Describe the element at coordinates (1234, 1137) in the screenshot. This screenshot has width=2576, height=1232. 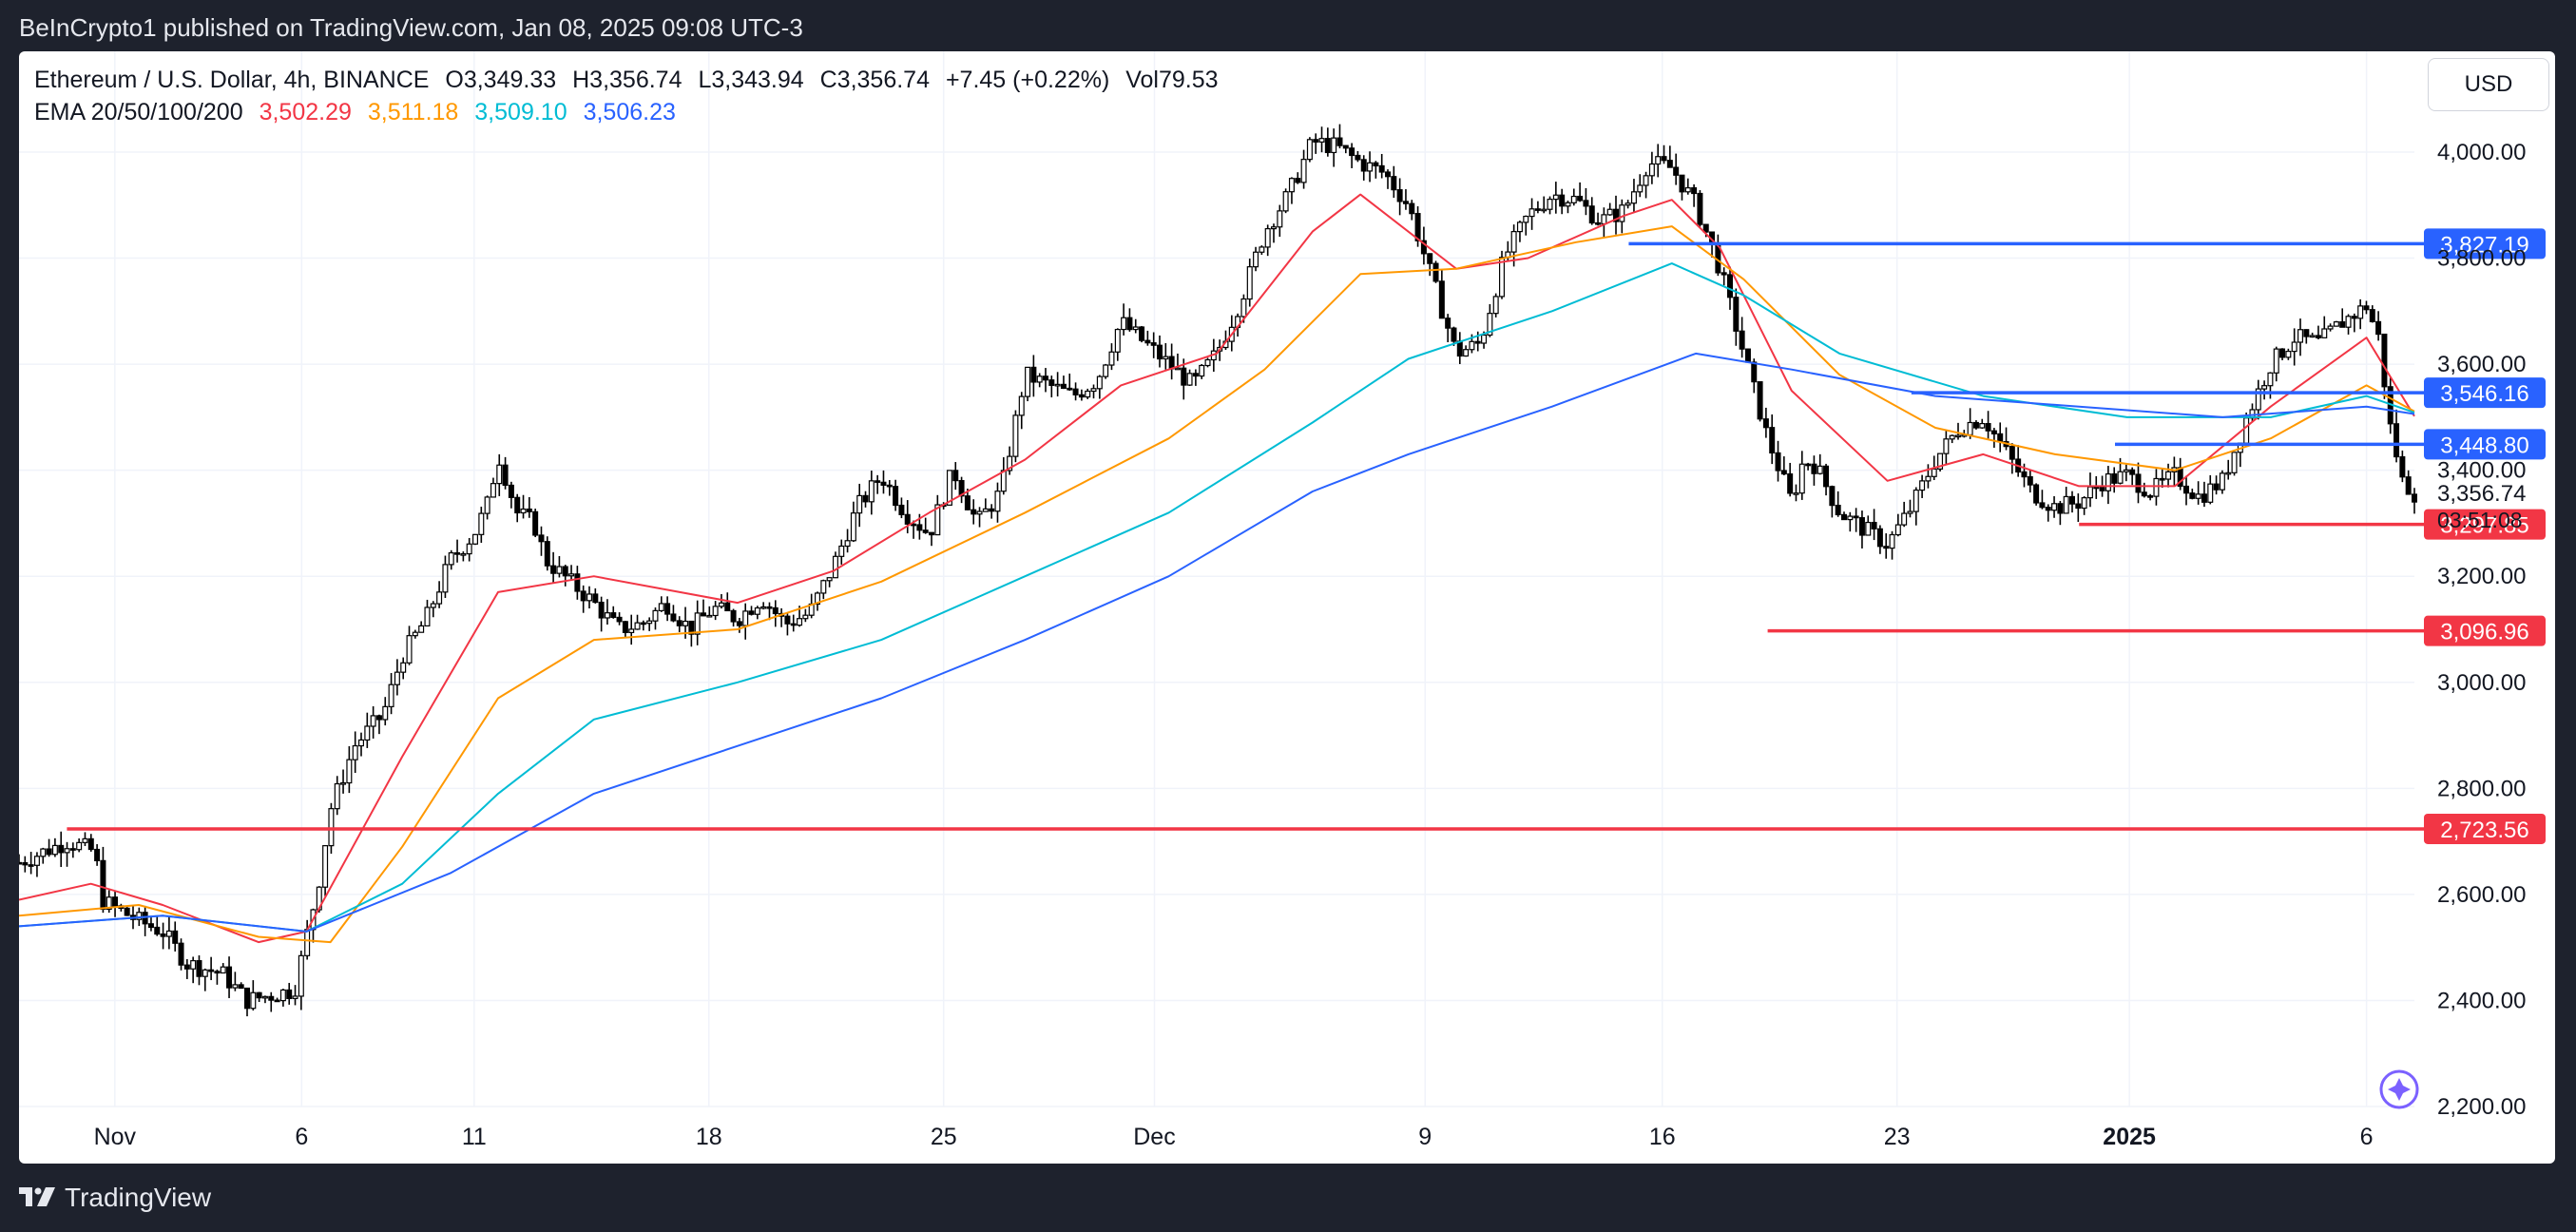
I see `time-axis: Nov 6 11 18 25 Dec 9 16 23 2025 6` at that location.